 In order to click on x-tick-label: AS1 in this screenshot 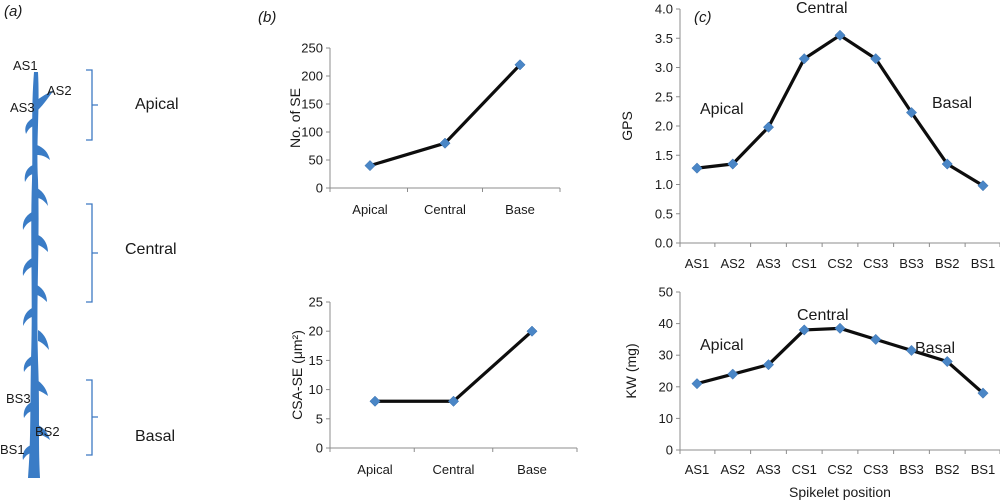, I will do `click(697, 263)`.